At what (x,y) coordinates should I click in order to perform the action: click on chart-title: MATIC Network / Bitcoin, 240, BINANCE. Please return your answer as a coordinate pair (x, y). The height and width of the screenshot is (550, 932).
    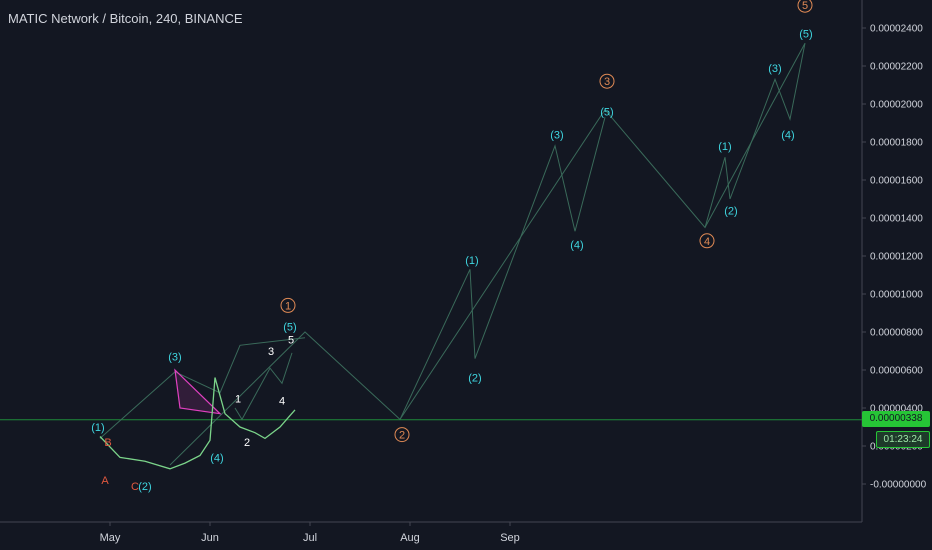
    Looking at the image, I should click on (125, 18).